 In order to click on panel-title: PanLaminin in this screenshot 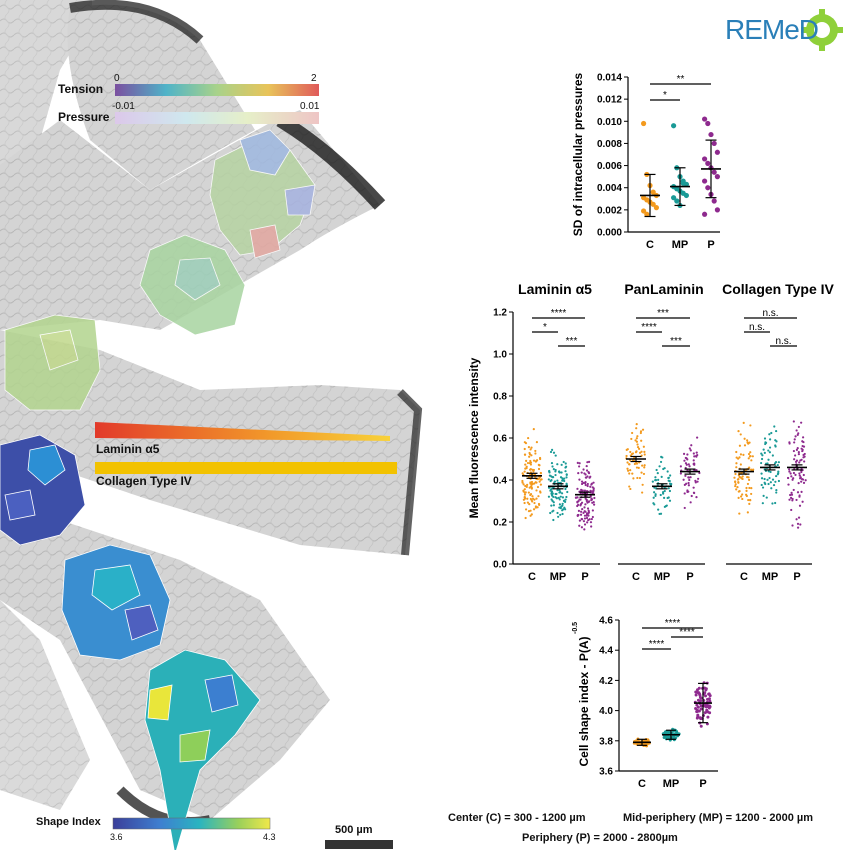, I will do `click(663, 289)`.